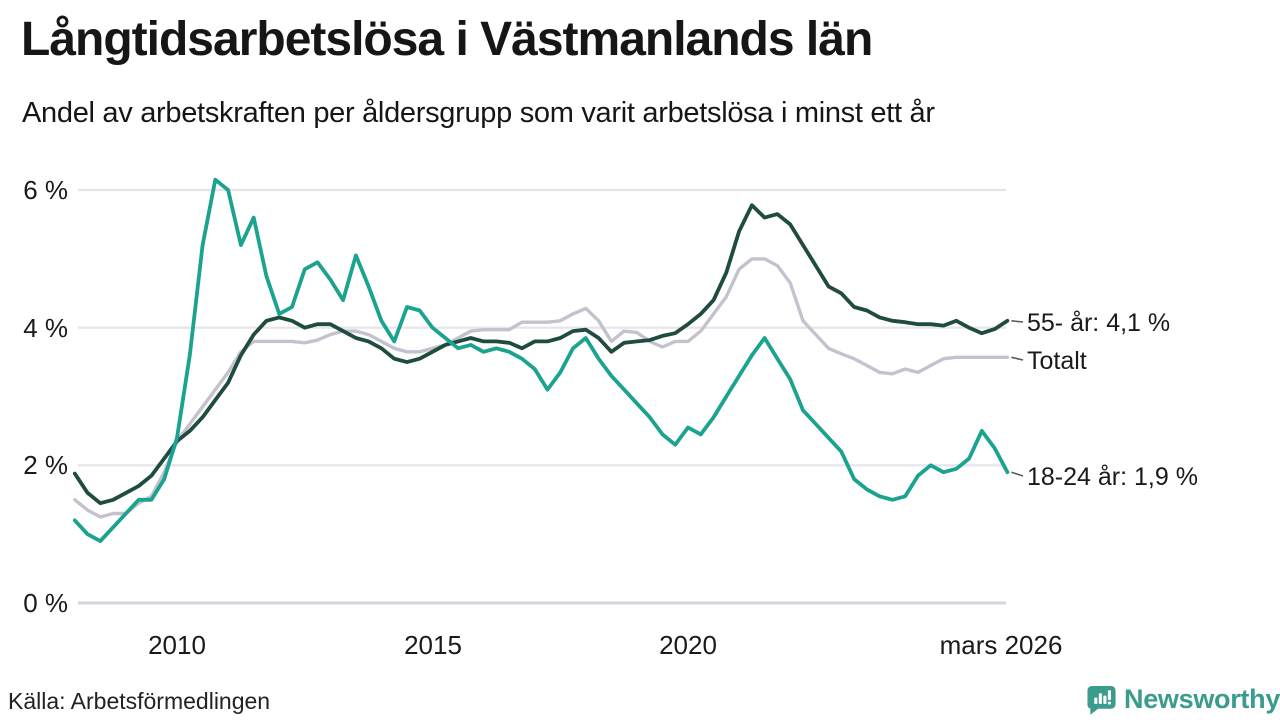 This screenshot has width=1280, height=720. What do you see at coordinates (45, 465) in the screenshot?
I see `y-axis-tick-label: 2 %` at bounding box center [45, 465].